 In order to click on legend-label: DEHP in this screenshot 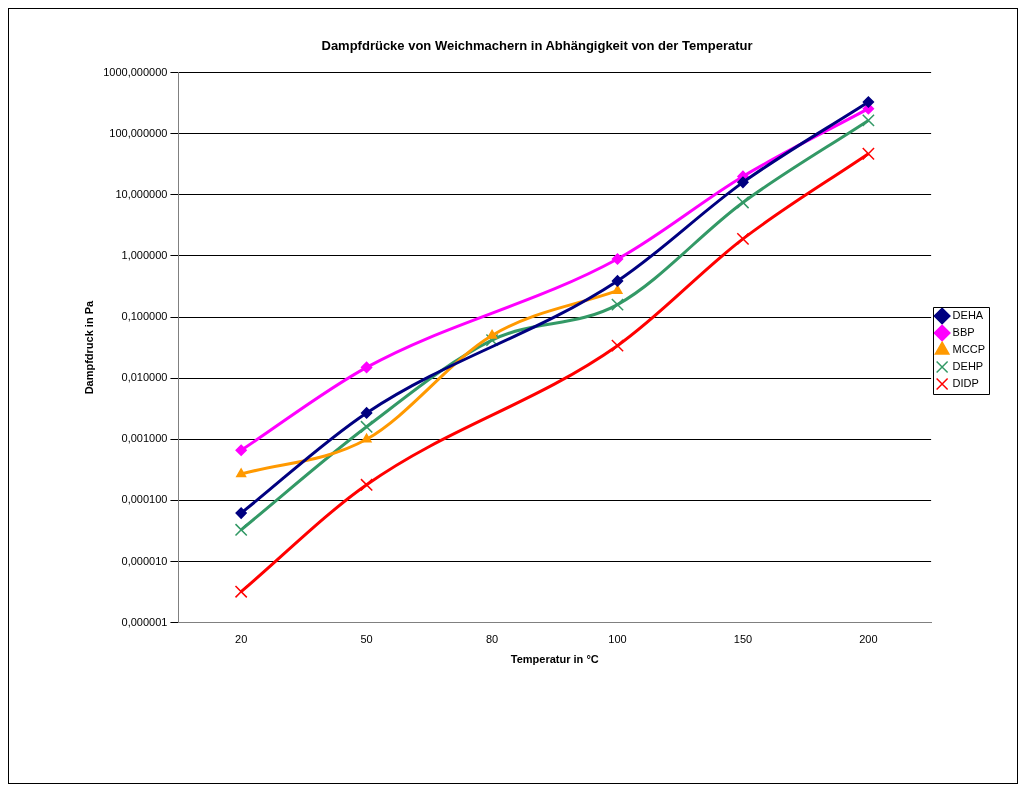, I will do `click(968, 366)`.